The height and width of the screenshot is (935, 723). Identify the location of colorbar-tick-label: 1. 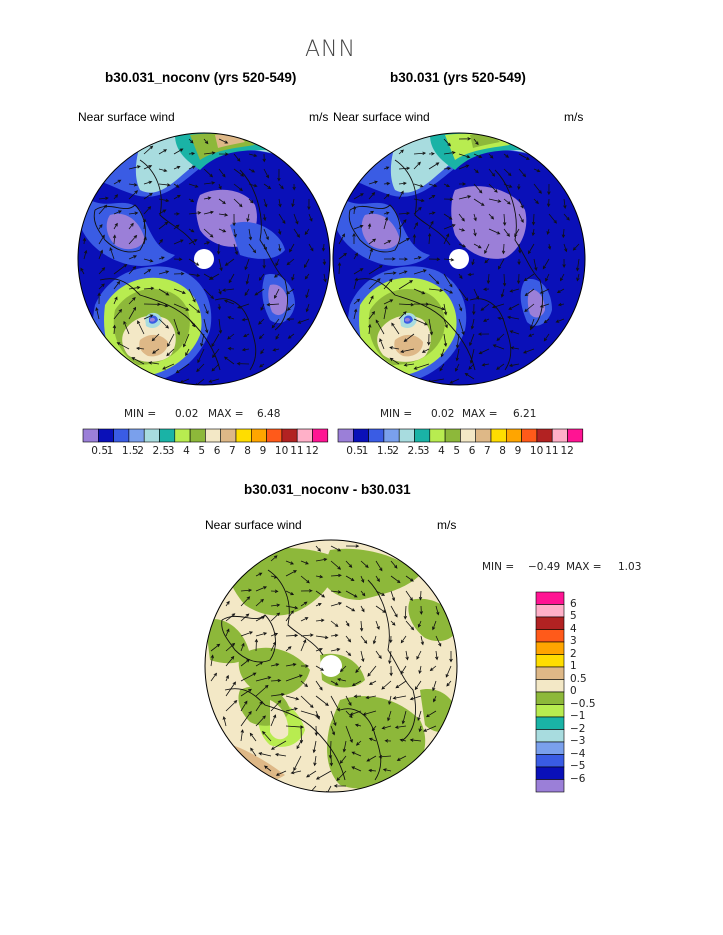
(573, 666).